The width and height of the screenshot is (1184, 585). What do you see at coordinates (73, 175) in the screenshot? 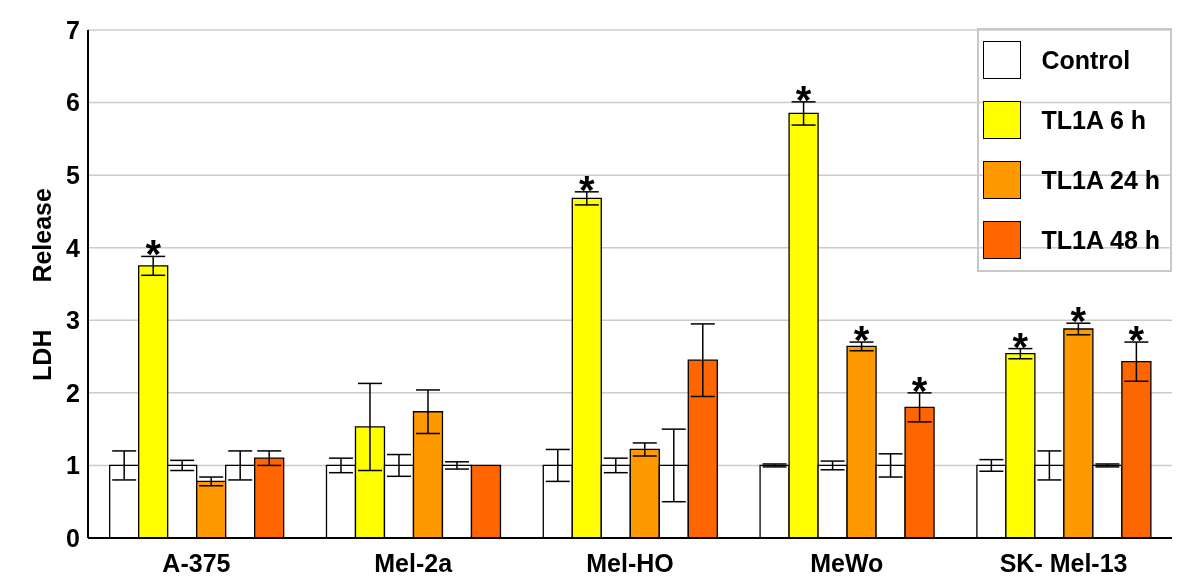
I see `y-tick-label: 5` at bounding box center [73, 175].